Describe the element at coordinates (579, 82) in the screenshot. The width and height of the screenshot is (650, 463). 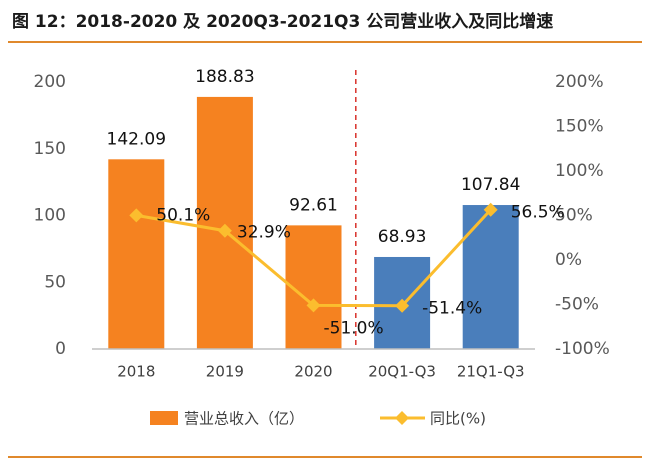
I see `y2-tick-label: 200%` at that location.